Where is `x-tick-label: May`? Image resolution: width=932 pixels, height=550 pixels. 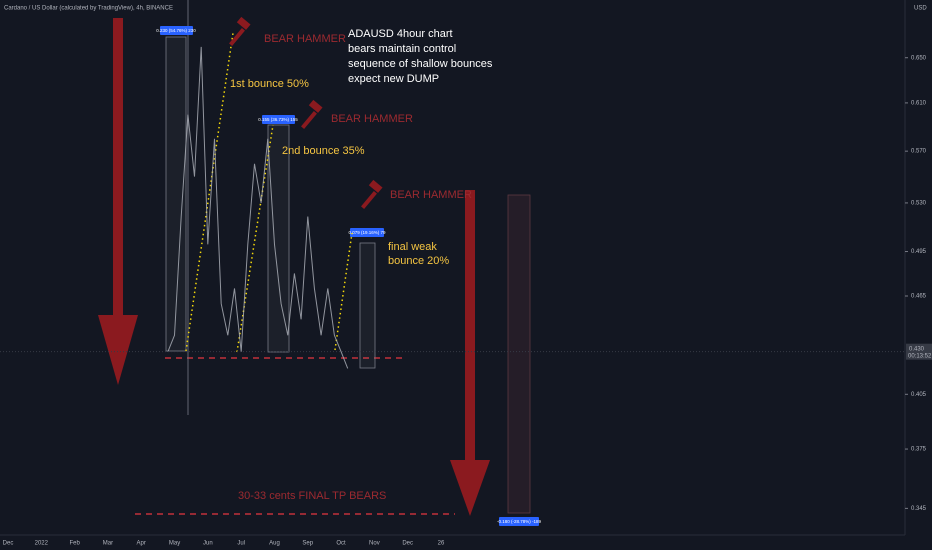 x-tick-label: May is located at coordinates (174, 544).